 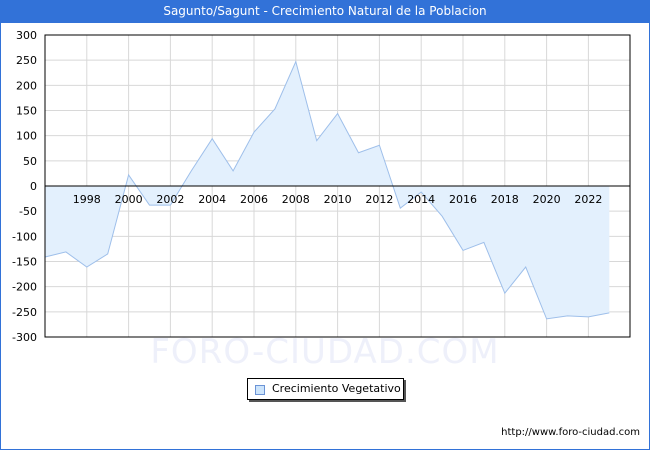 I want to click on x-tick-label: 2002, so click(x=170, y=199).